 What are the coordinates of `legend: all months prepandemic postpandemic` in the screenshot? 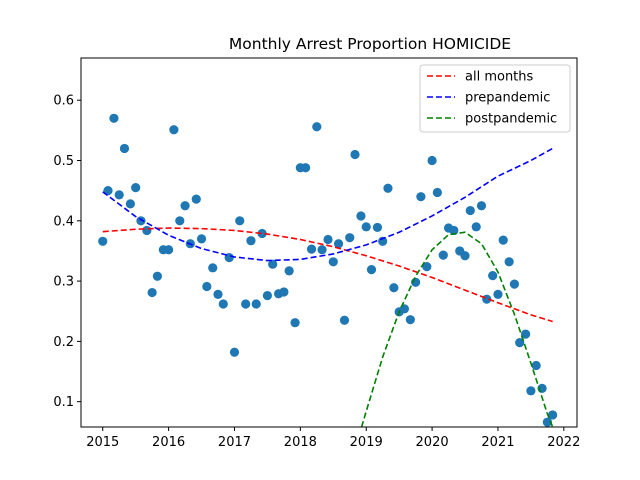 It's located at (495, 98).